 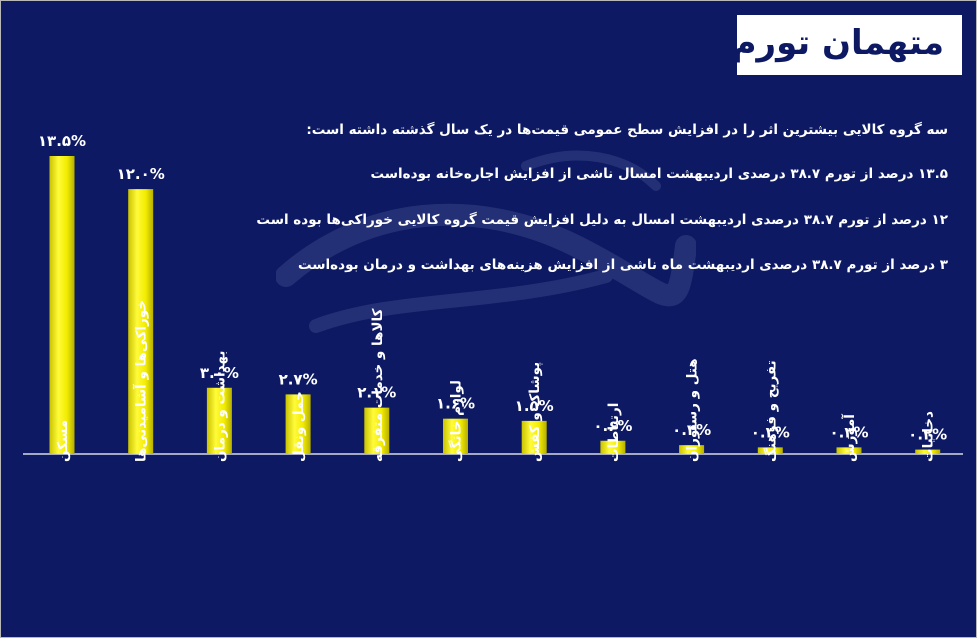 I want to click on title-box: متهمان تورم, so click(x=847, y=45).